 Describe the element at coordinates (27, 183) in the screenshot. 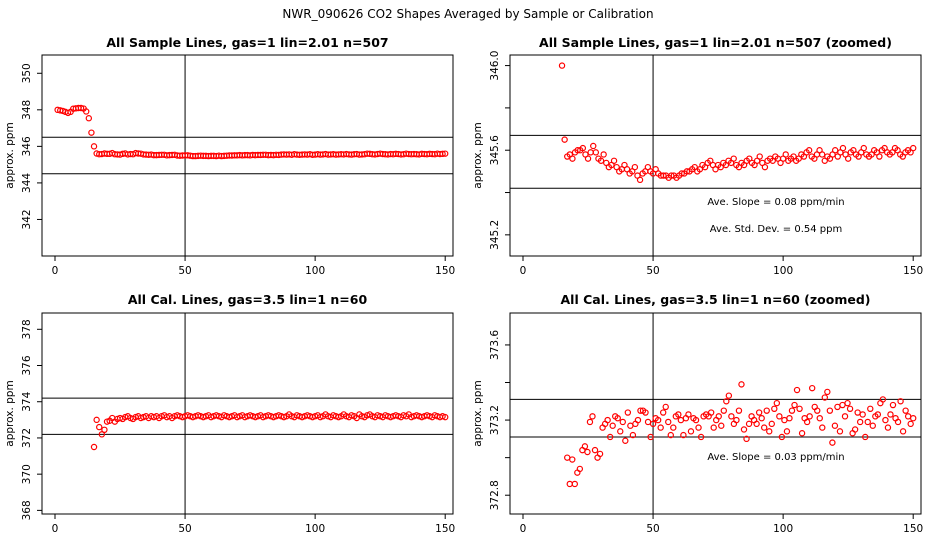

I see `y-tick-label: 344` at that location.